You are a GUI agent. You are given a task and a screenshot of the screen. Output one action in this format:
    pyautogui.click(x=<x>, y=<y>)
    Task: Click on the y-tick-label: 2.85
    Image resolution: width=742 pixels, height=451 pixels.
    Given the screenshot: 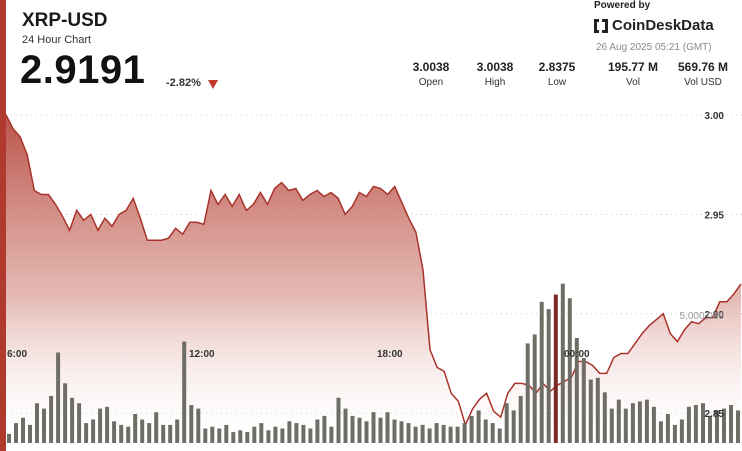 What is the action you would take?
    pyautogui.click(x=715, y=414)
    